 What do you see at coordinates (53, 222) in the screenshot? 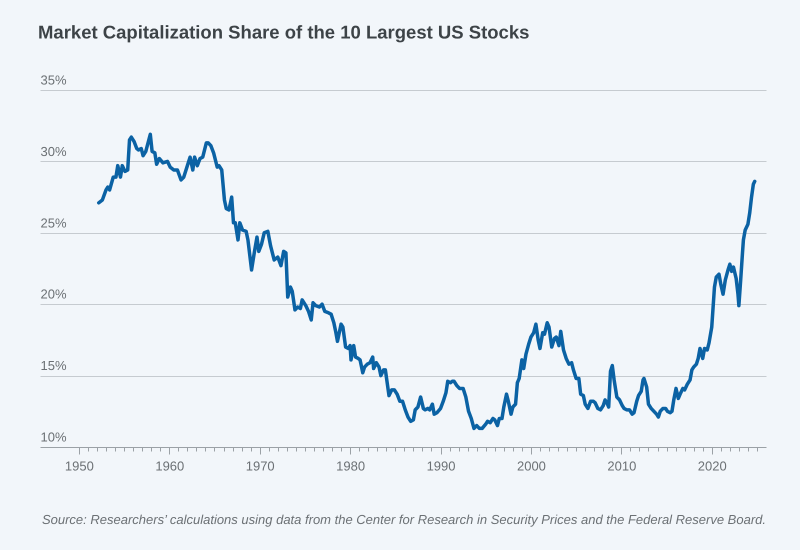
I see `y-tick-label: 25%` at bounding box center [53, 222].